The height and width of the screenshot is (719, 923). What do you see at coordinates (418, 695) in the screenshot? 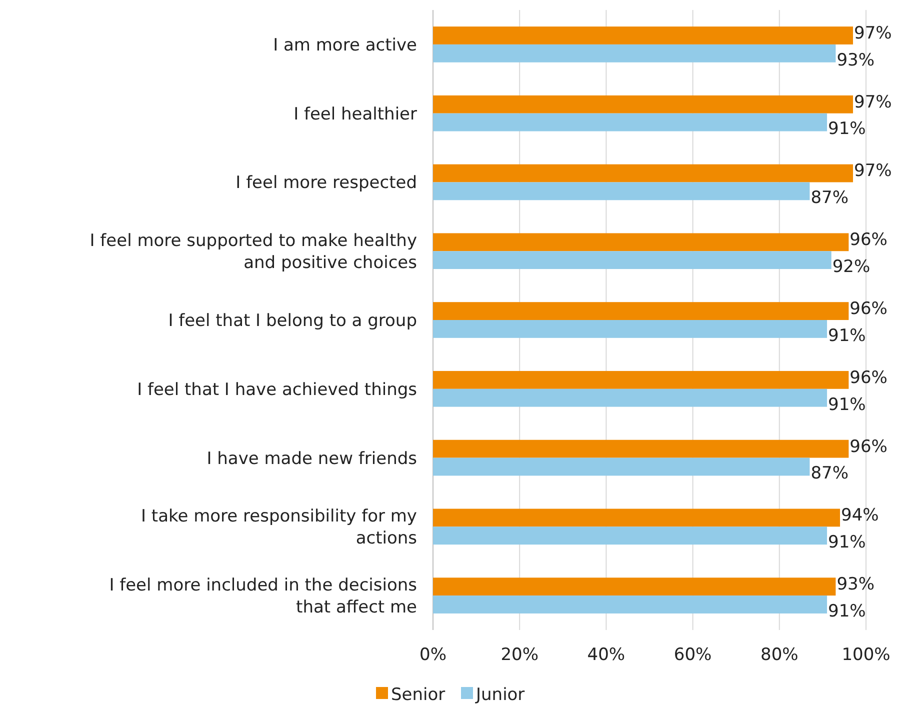
I see `legend-label: Senior` at bounding box center [418, 695].